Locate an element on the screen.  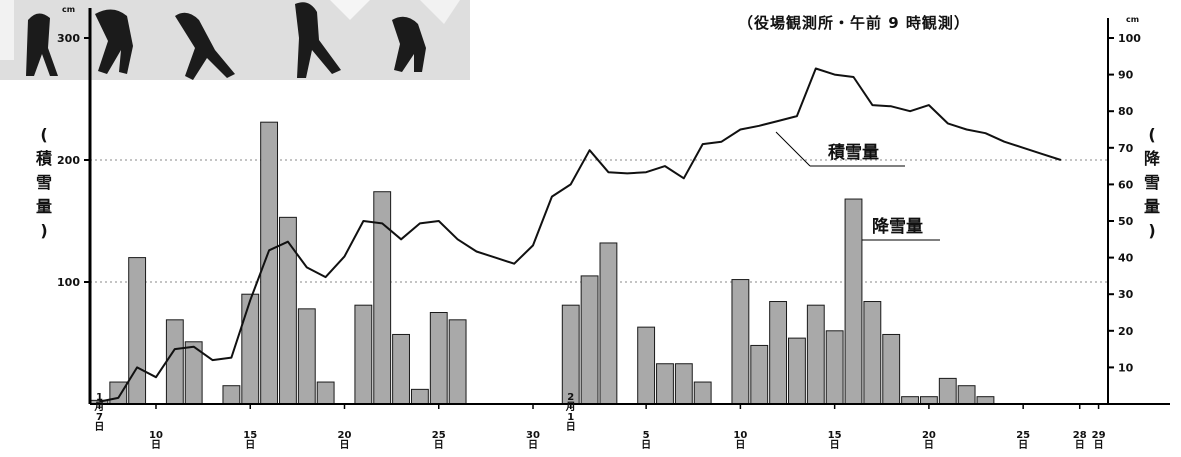
right-tick-label: 20 is located at coordinates (1126, 331).